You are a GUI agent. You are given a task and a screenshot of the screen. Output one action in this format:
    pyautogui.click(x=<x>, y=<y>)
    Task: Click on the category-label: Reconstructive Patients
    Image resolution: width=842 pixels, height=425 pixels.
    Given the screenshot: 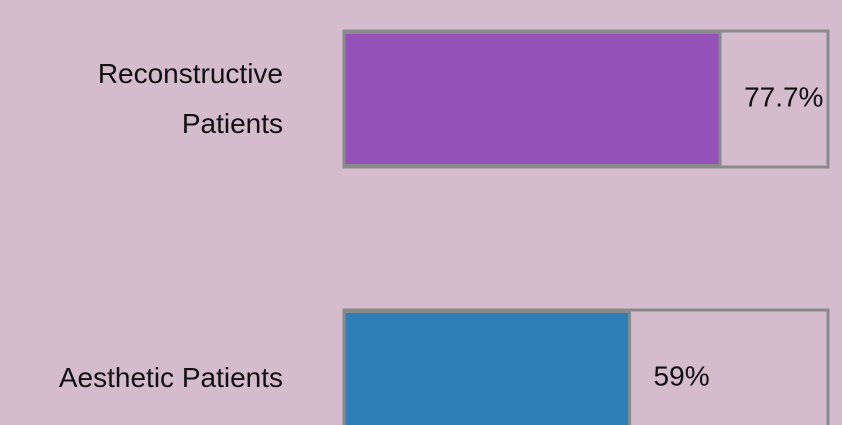 What is the action you would take?
    pyautogui.click(x=190, y=98)
    